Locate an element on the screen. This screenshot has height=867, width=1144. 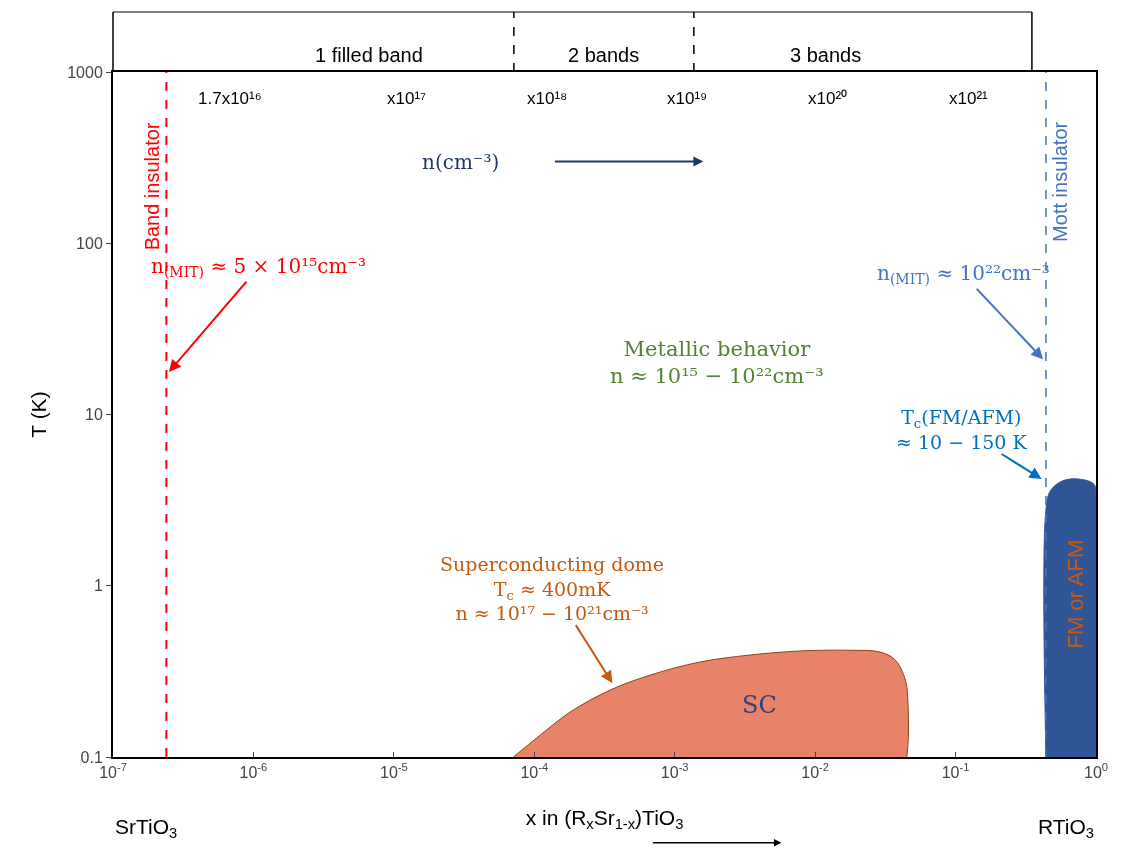
y-tick-label: 100 is located at coordinates (89, 243).